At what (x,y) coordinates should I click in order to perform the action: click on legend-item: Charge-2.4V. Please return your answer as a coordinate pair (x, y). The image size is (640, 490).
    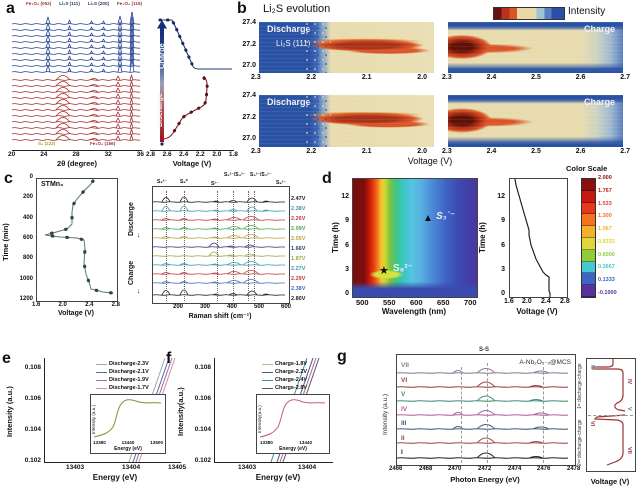
    Looking at the image, I should click on (284, 380).